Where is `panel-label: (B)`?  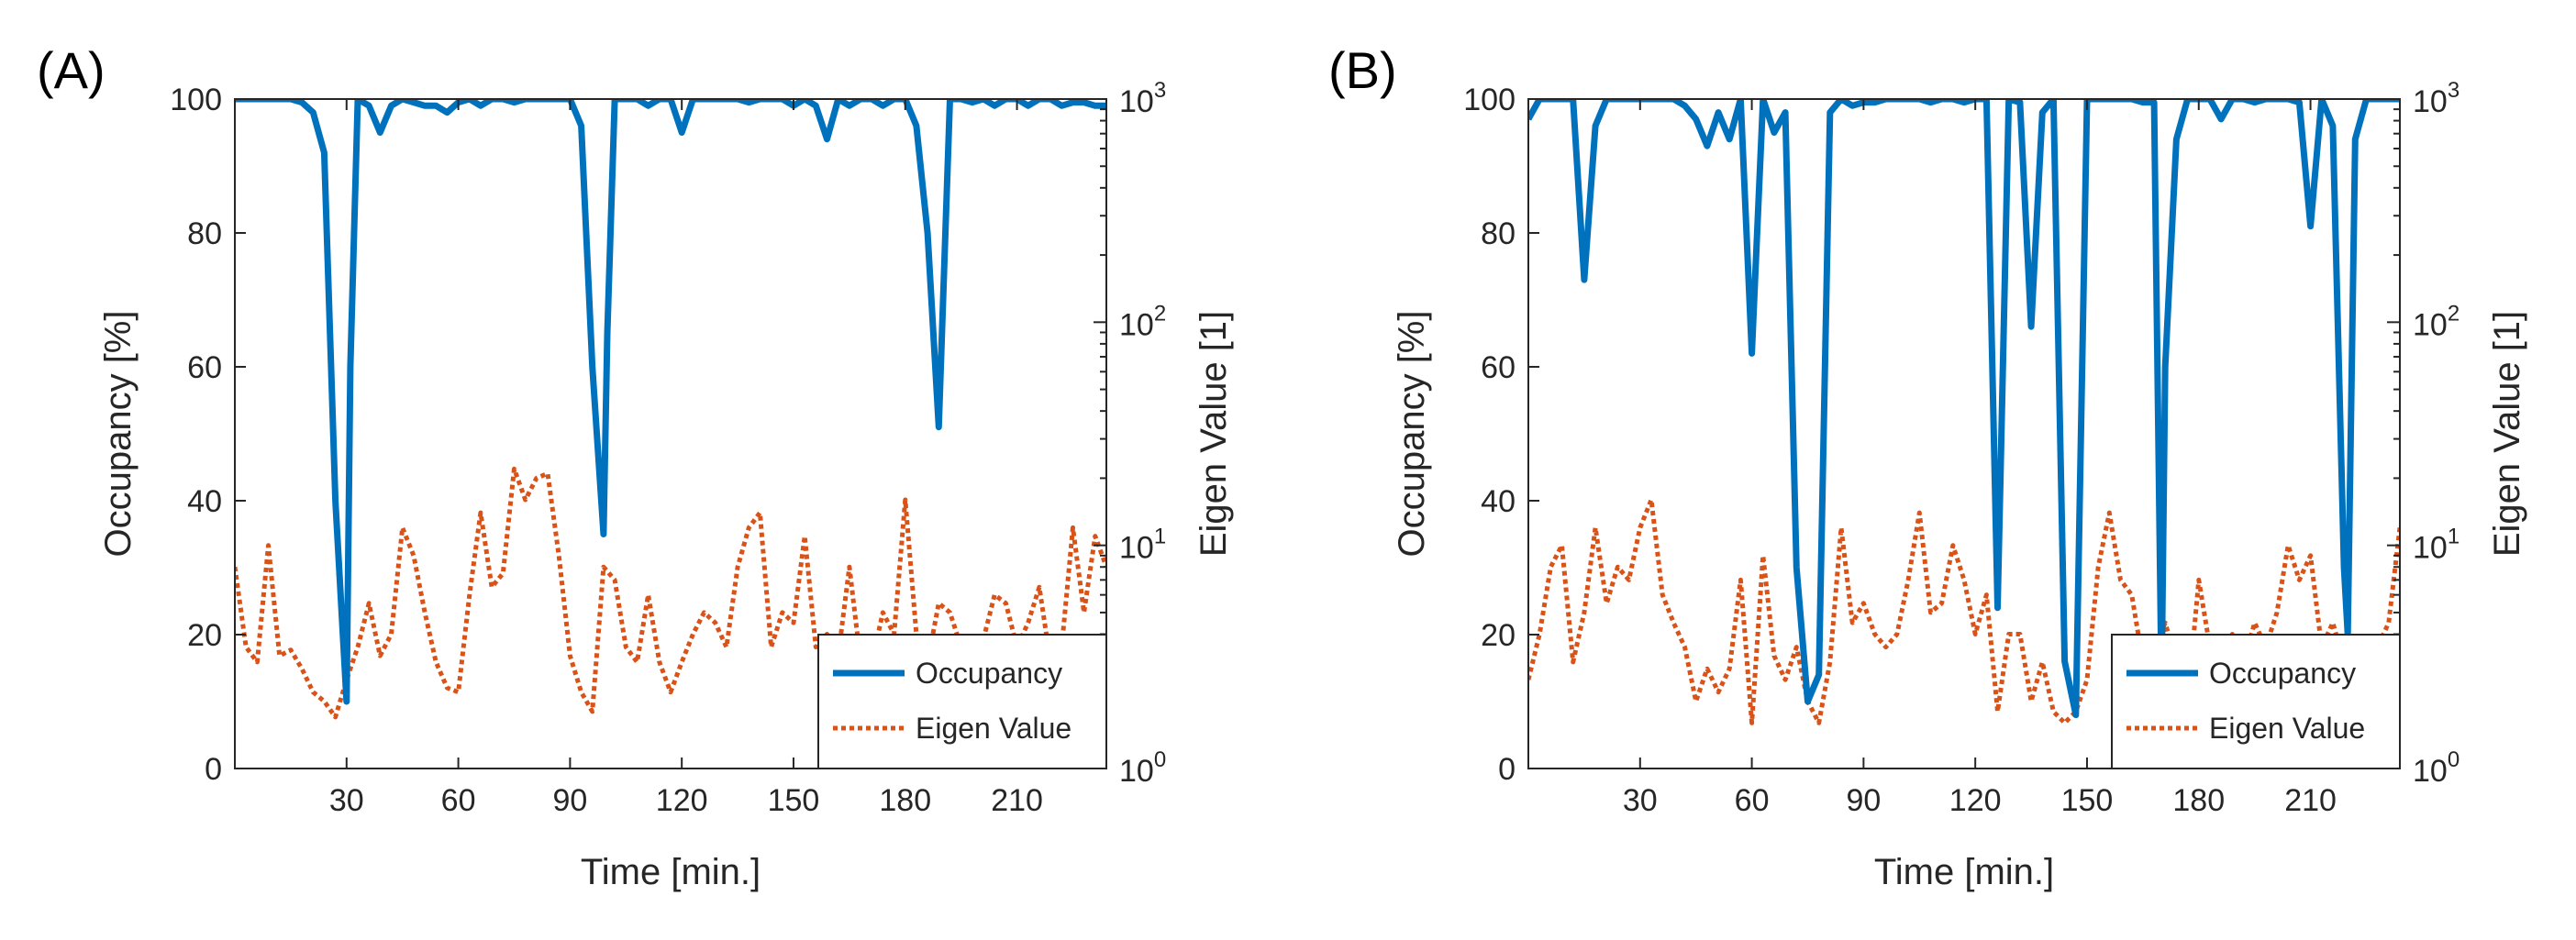 panel-label: (B) is located at coordinates (1362, 70).